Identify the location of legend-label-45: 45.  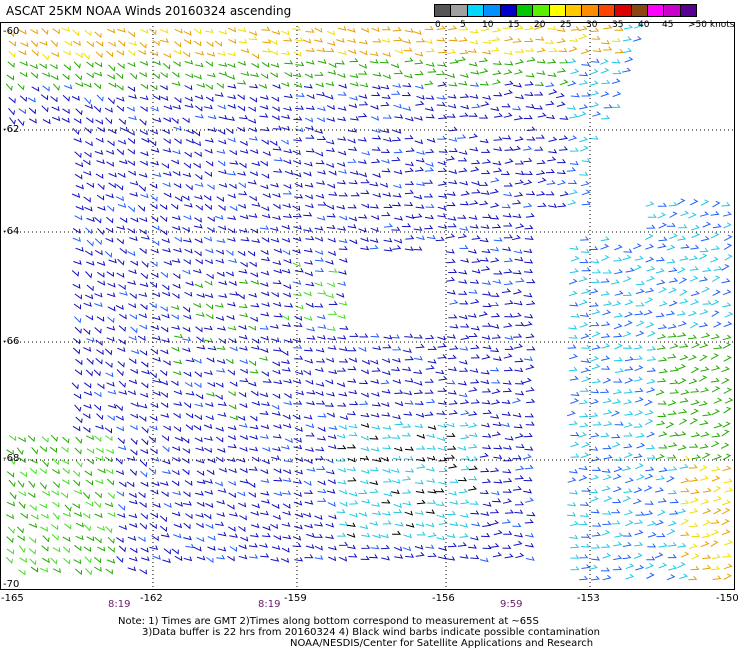
(668, 25).